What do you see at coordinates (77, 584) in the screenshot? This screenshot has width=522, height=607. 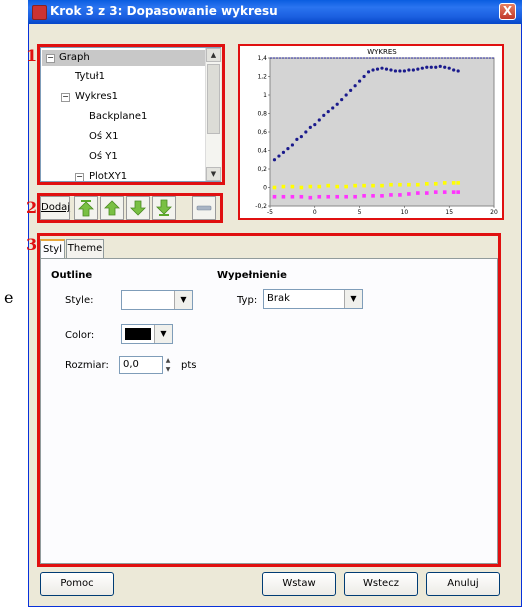 I see `help-button: Pomoc` at bounding box center [77, 584].